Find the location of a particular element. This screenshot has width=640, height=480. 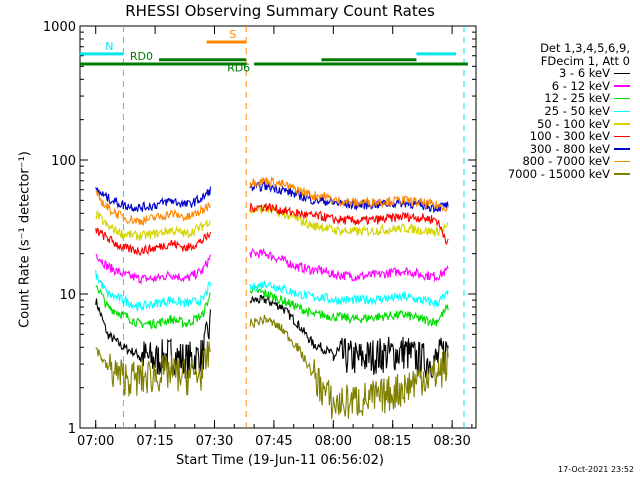

flag-label: N is located at coordinates (109, 46).